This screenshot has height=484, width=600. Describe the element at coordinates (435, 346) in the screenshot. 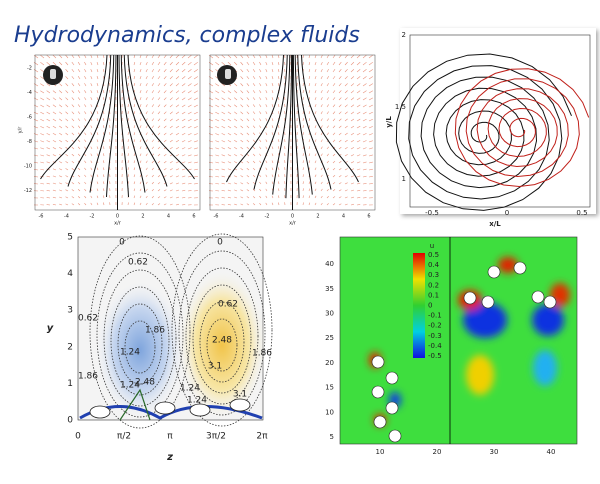

I see `colorbar-tick-label: -0.4` at that location.